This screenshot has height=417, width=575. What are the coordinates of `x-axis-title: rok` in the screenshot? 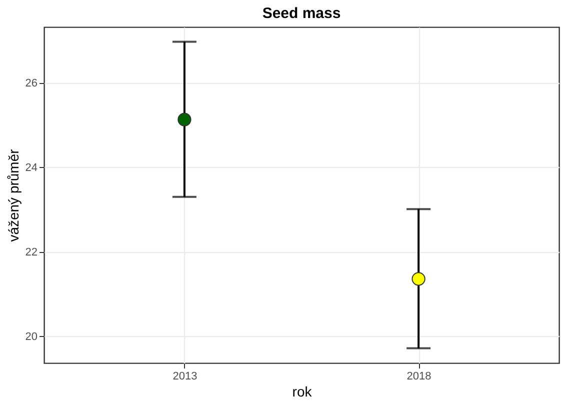 It's located at (302, 392).